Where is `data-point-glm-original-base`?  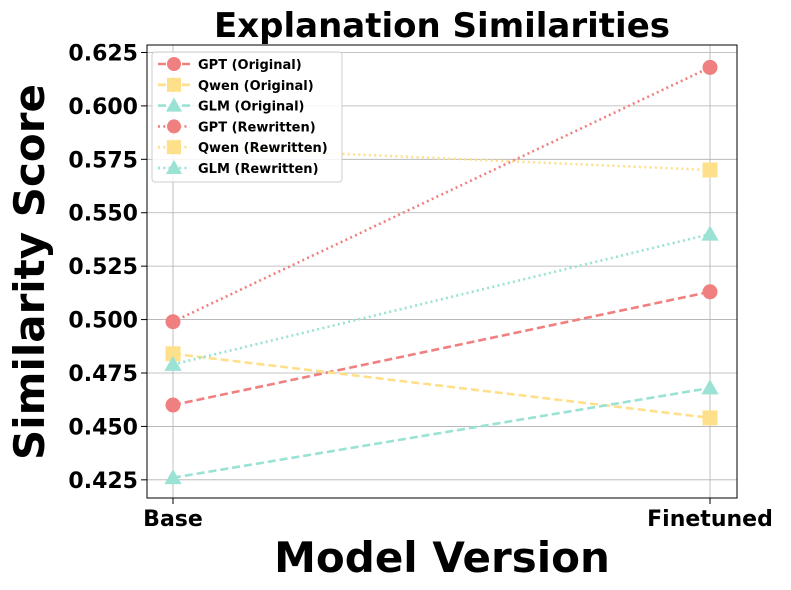
data-point-glm-original-base is located at coordinates (173, 477).